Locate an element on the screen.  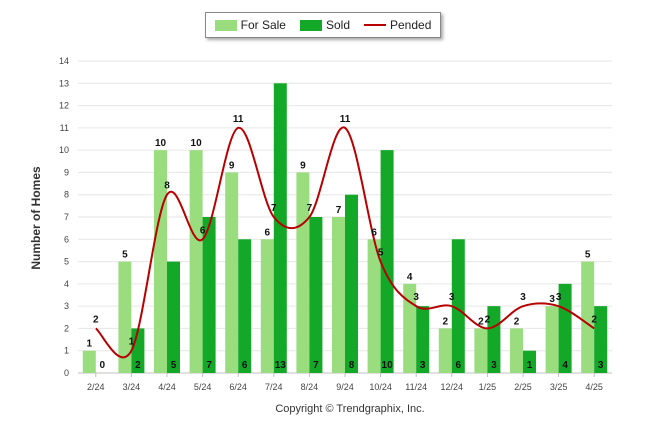
y-tick-label: 2 is located at coordinates (66, 328).